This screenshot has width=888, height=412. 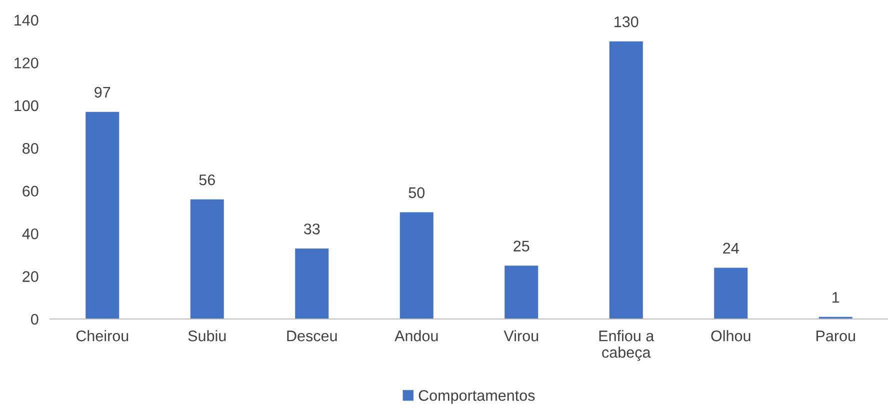 I want to click on x-tick-label: Cheirou, so click(x=102, y=336).